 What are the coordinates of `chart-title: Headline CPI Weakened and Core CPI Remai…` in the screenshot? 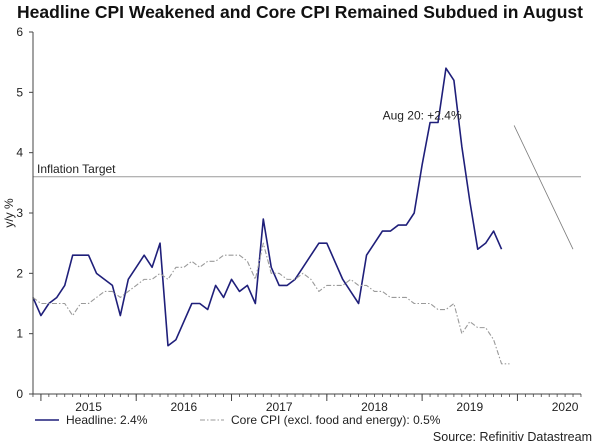 It's located at (300, 12).